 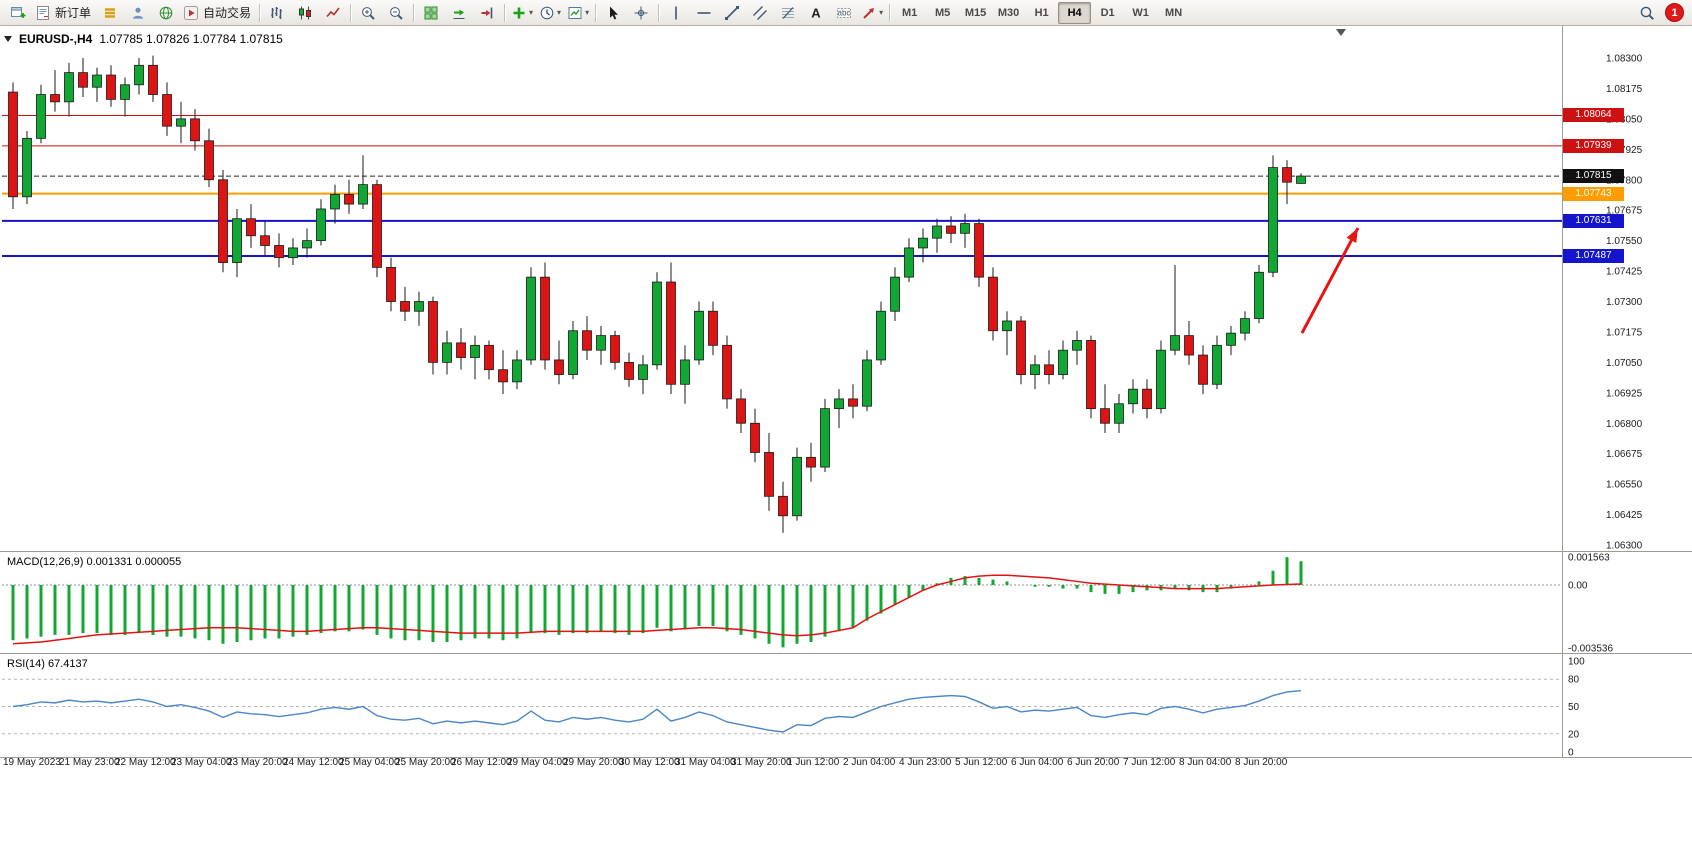 I want to click on candles-icon, so click(x=305, y=13).